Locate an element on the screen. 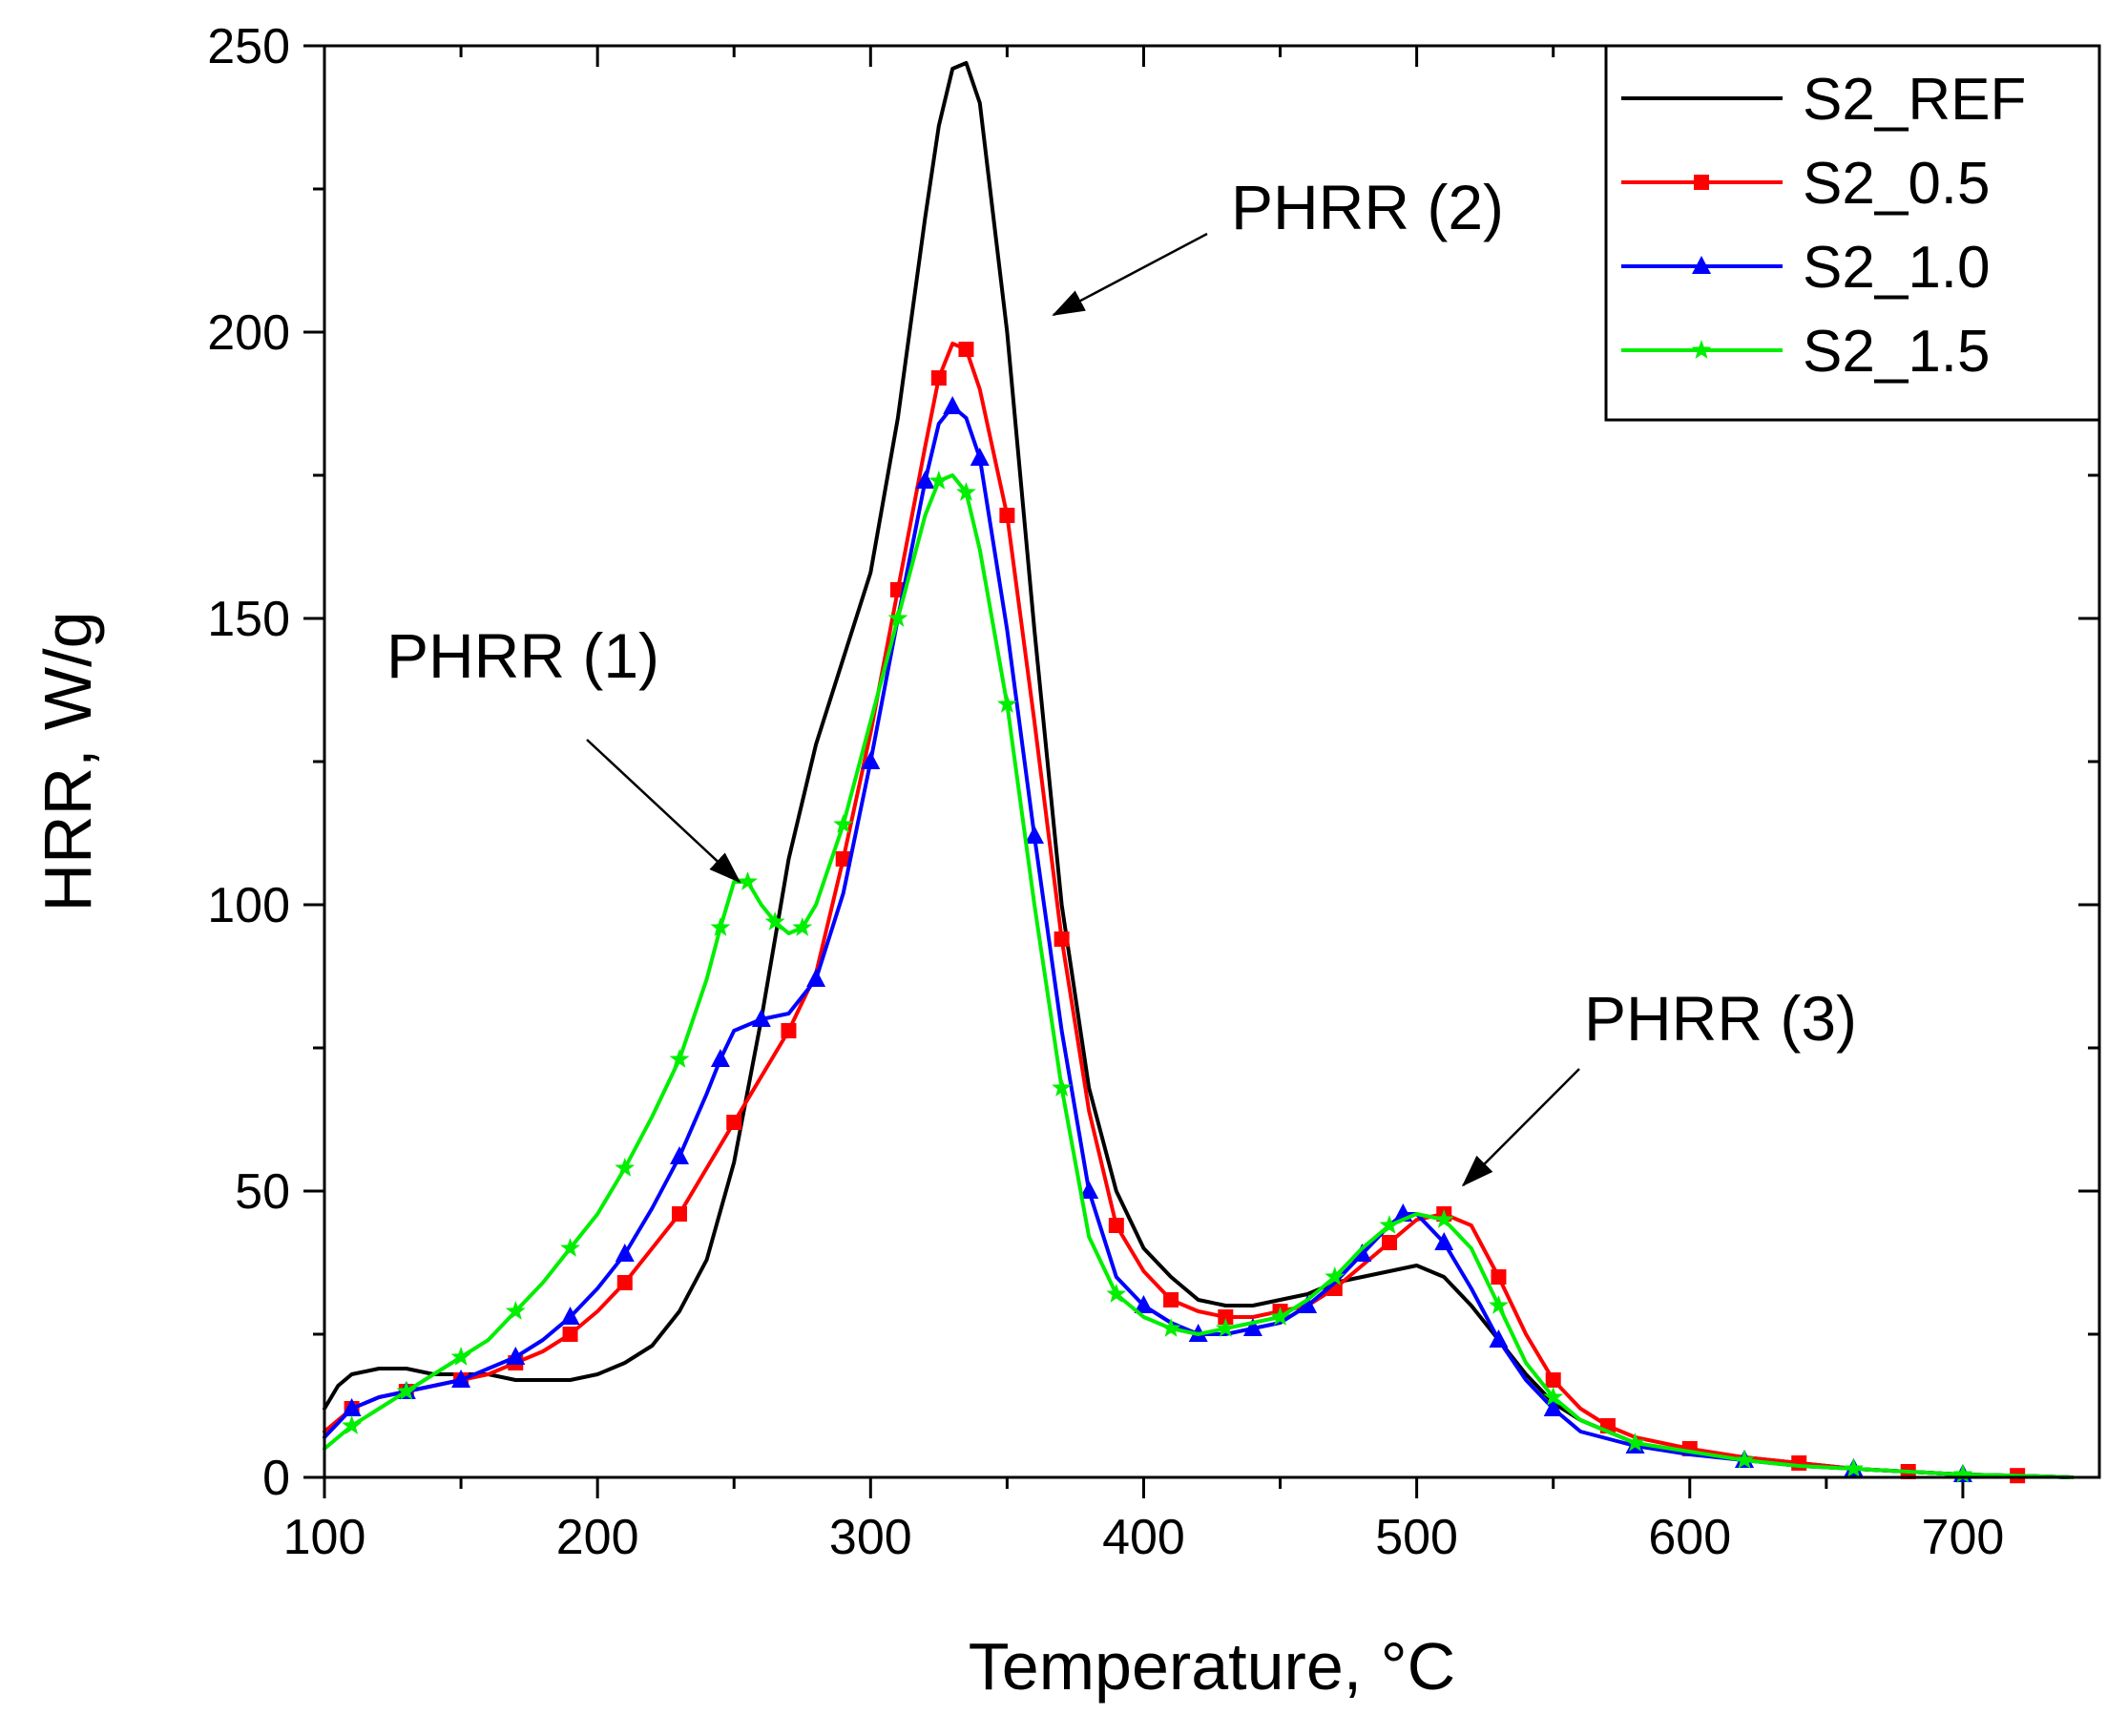  y-tick-label: 250 is located at coordinates (248, 46).